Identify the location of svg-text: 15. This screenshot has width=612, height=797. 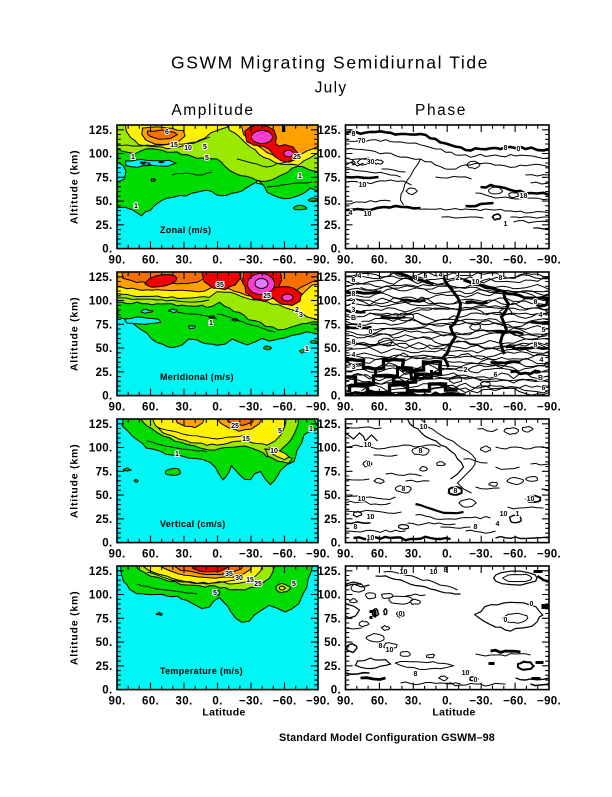
(174, 145).